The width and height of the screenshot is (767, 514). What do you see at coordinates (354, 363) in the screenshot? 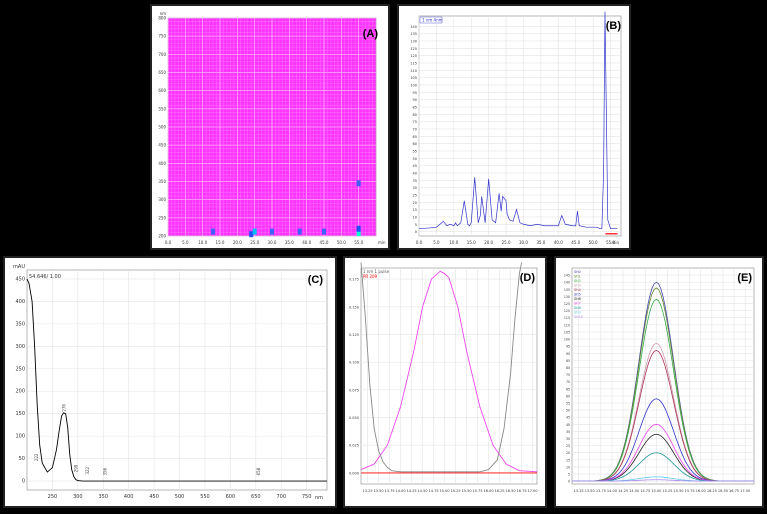
I see `y-tick-label: 0.100` at bounding box center [354, 363].